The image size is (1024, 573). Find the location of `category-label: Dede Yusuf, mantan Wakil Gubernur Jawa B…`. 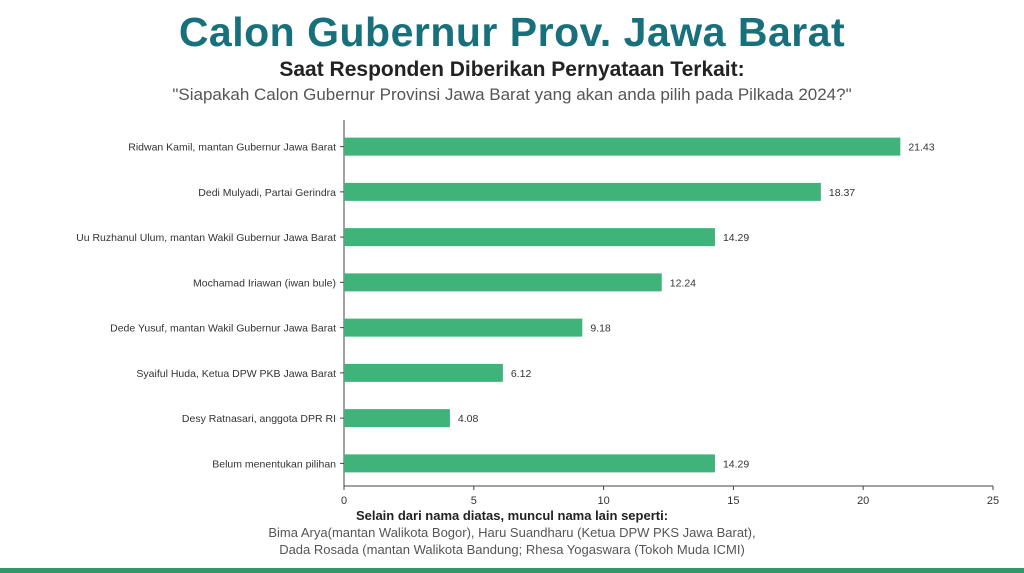

category-label: Dede Yusuf, mantan Wakil Gubernur Jawa B… is located at coordinates (223, 329).